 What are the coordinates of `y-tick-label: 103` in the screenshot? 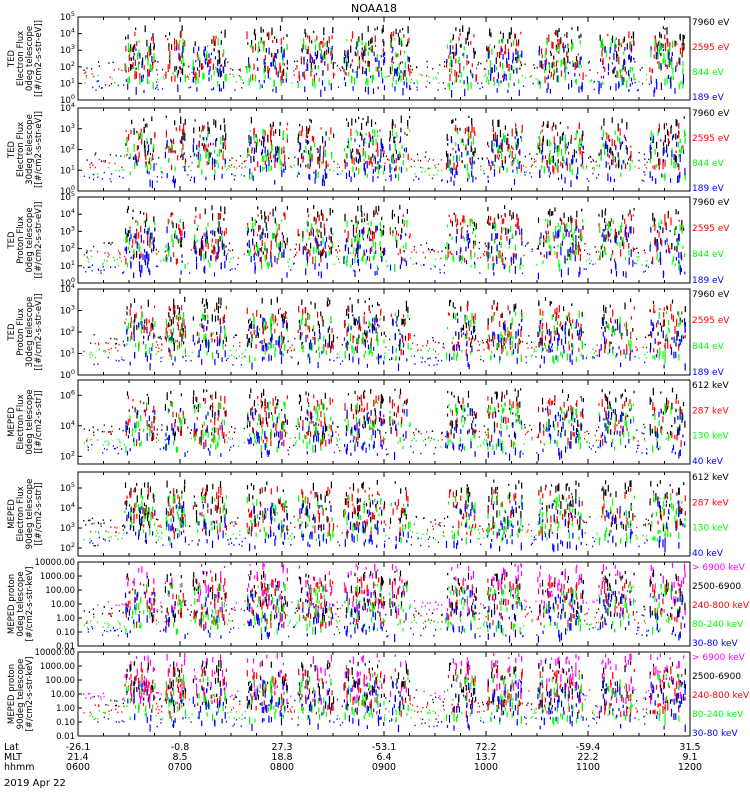 It's located at (67, 49).